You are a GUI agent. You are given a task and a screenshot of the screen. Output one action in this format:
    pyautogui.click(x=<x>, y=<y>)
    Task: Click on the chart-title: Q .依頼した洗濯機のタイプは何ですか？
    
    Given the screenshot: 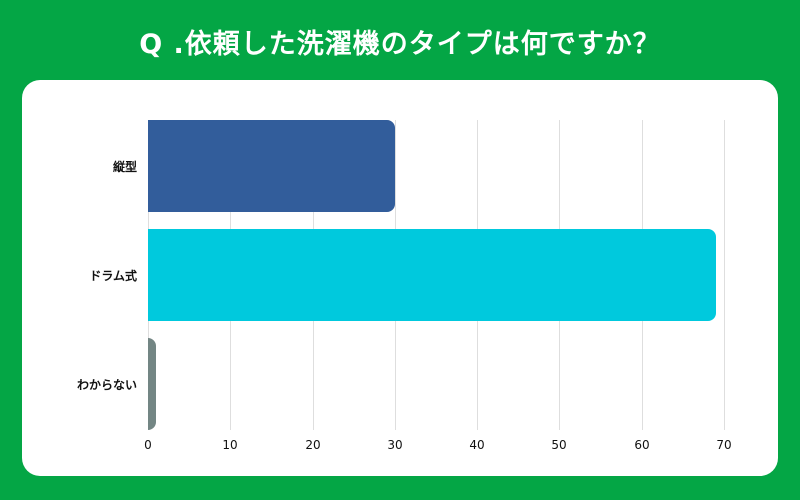 What is the action you would take?
    pyautogui.click(x=400, y=44)
    